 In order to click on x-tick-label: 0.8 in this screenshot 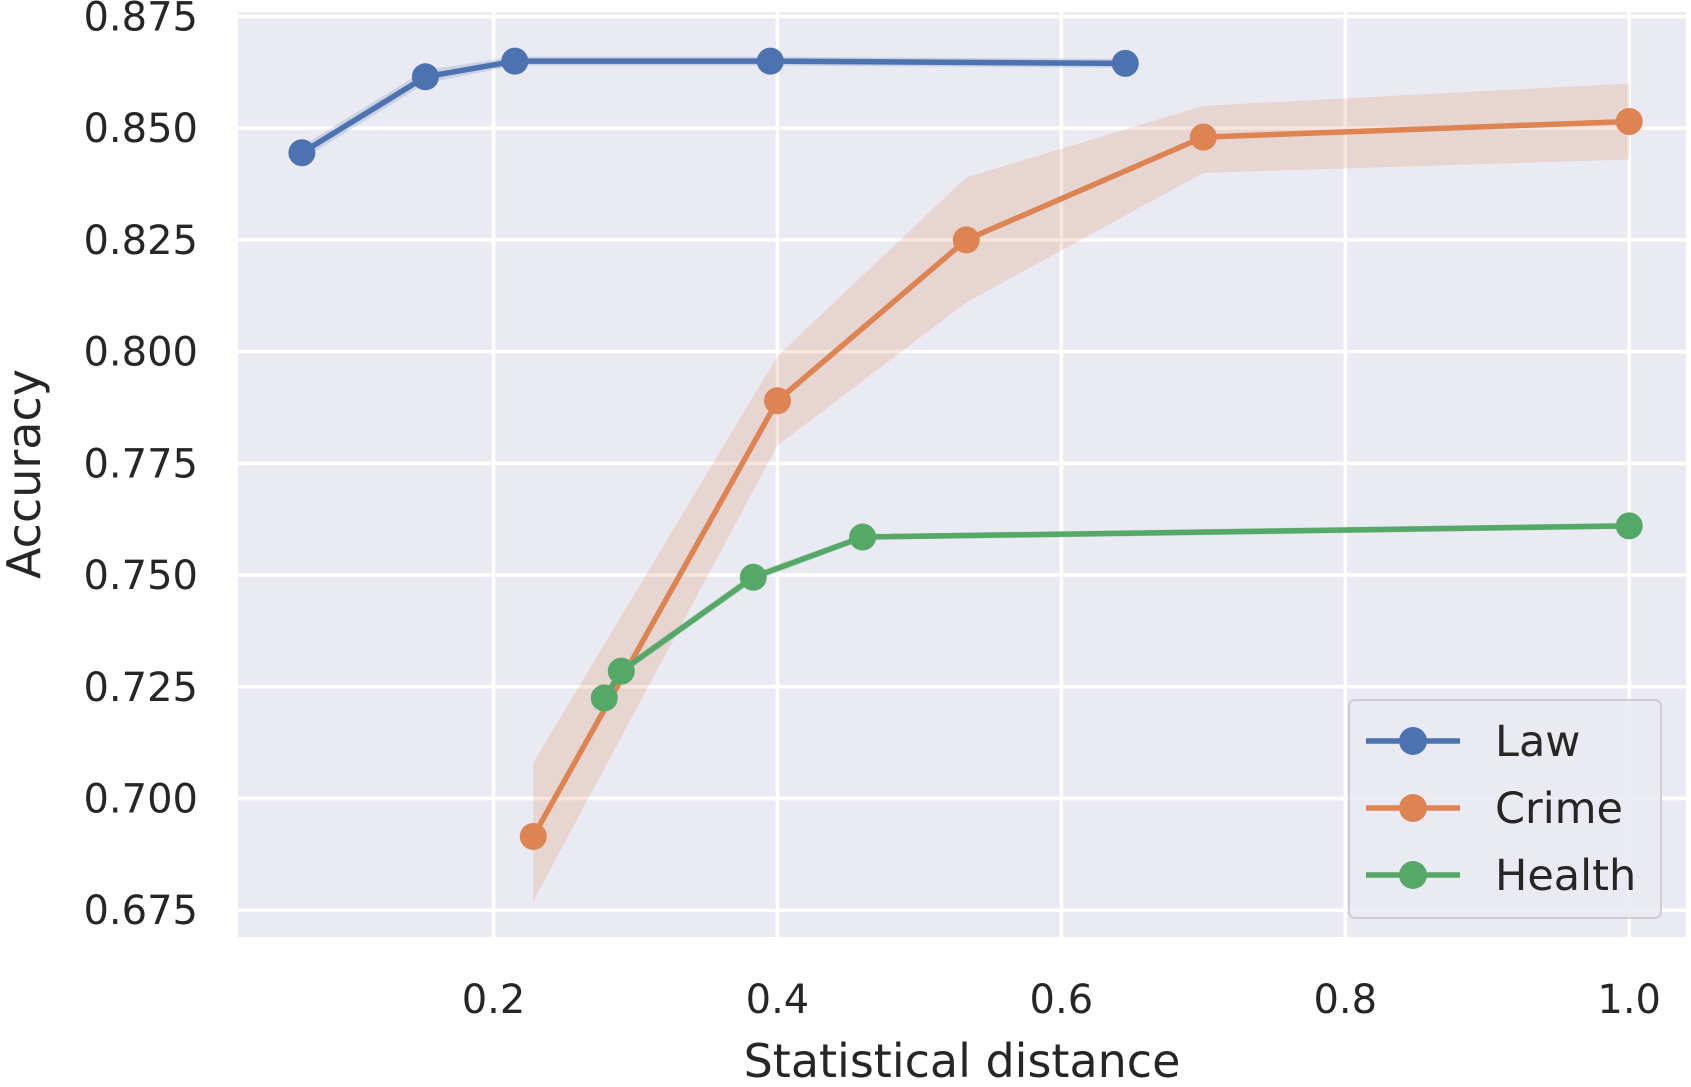, I will do `click(1345, 1000)`.